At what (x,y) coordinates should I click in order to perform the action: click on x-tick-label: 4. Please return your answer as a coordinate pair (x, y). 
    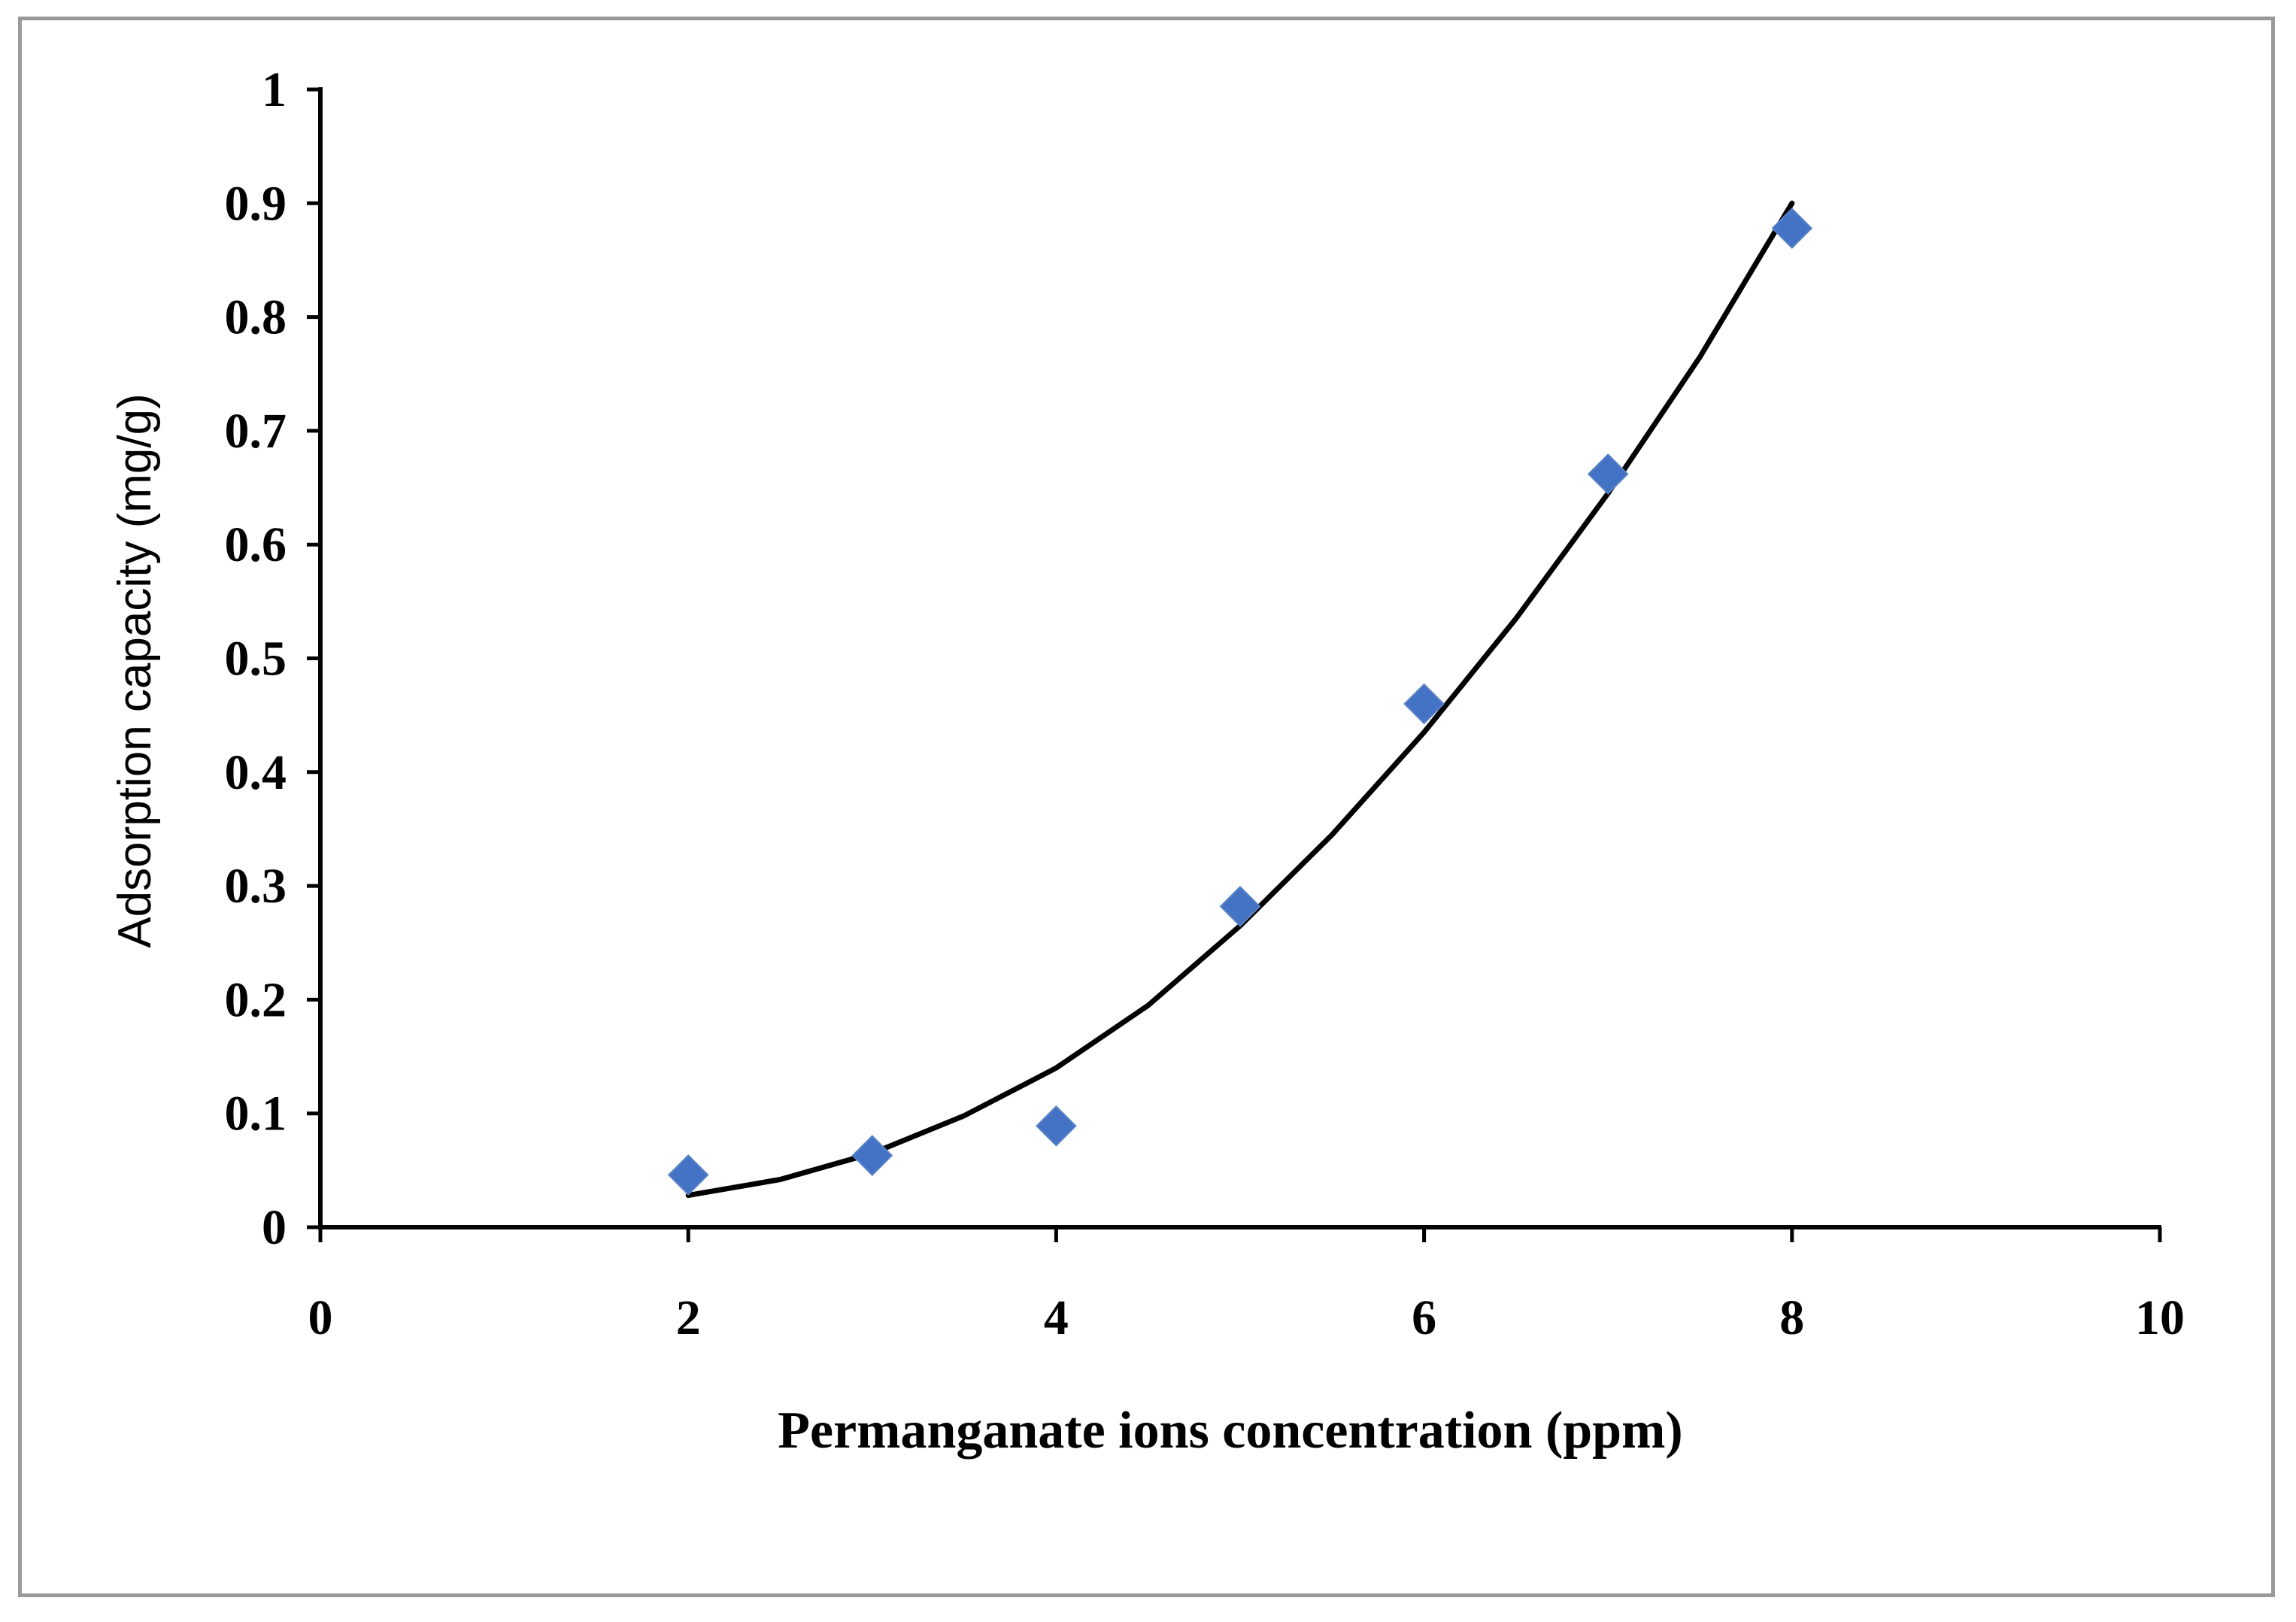
    Looking at the image, I should click on (1056, 1317).